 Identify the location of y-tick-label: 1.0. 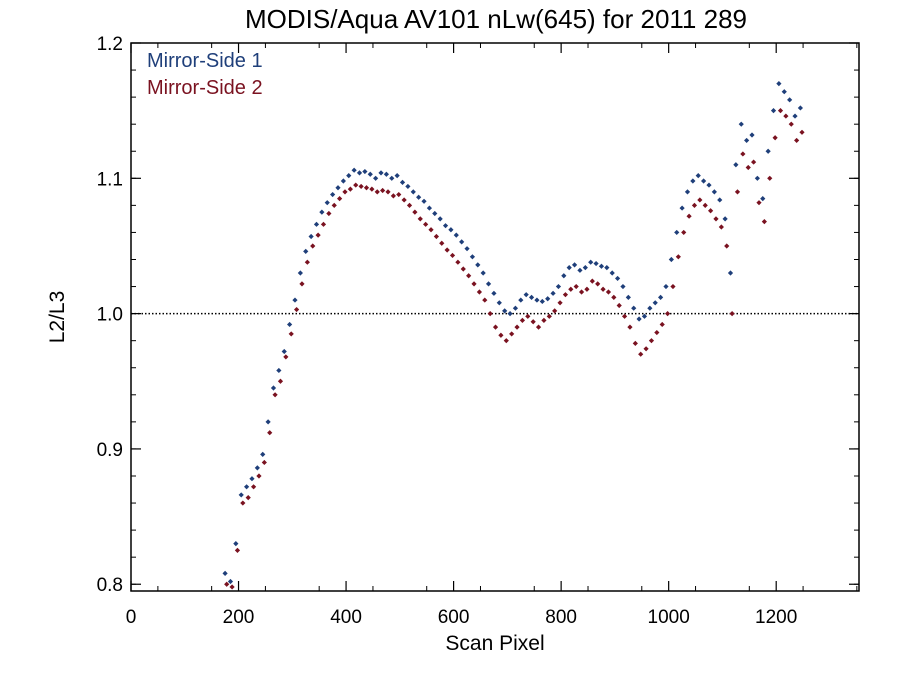
(110, 315).